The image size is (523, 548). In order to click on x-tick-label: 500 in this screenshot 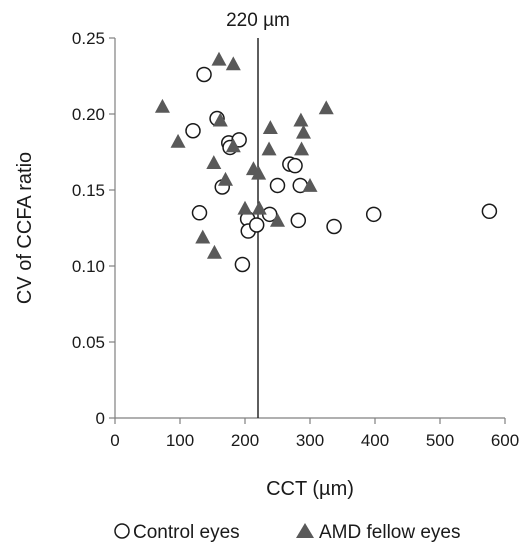, I will do `click(440, 440)`.